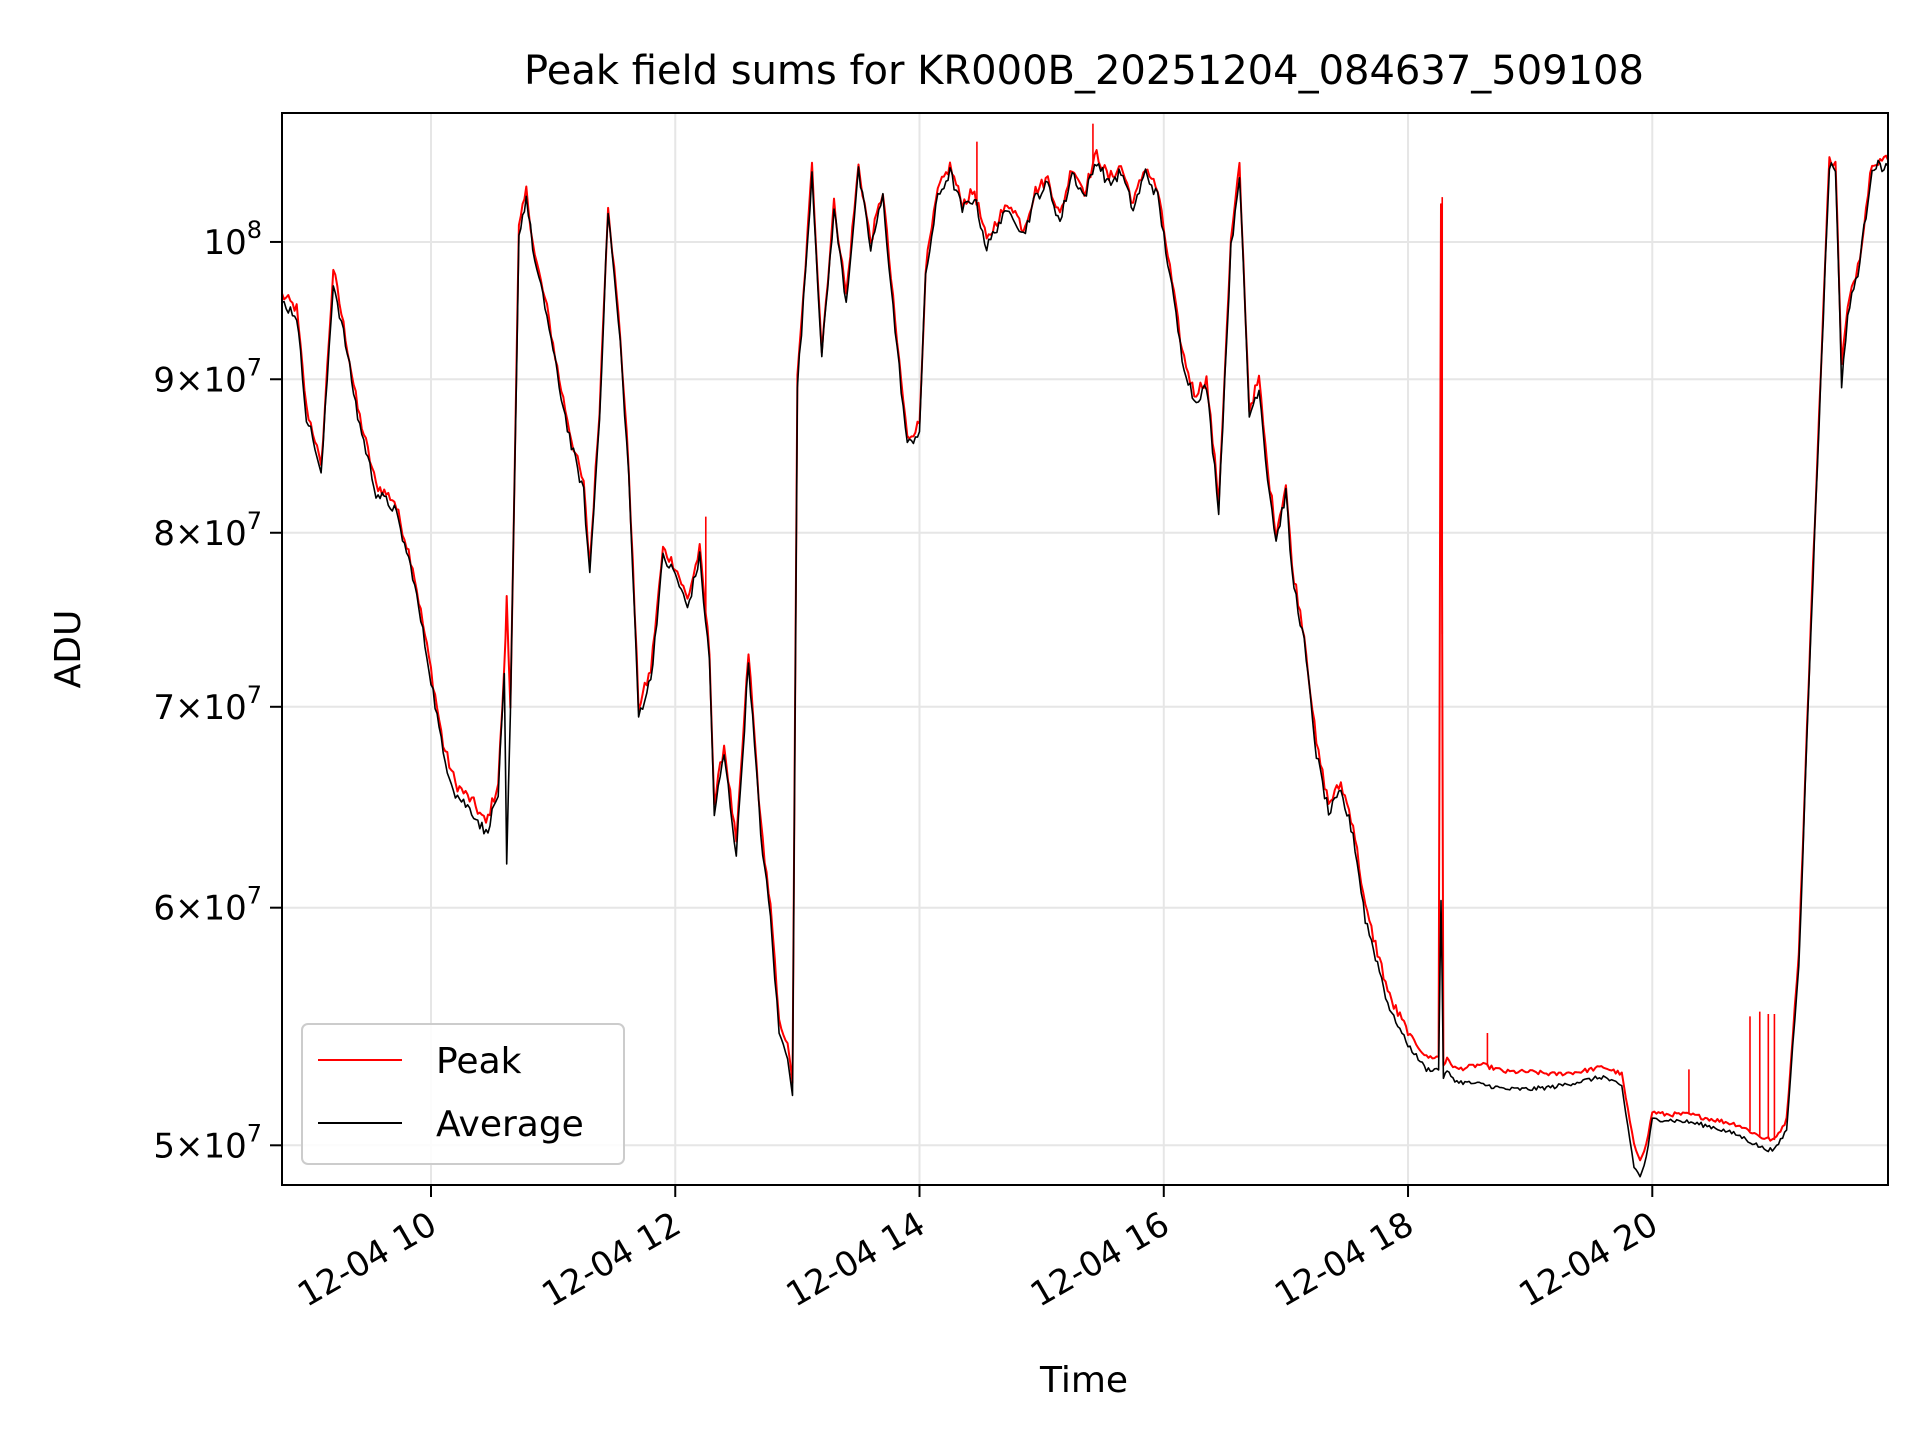 The image size is (1920, 1440). I want to click on y-tick-label: 9×107, so click(207, 376).